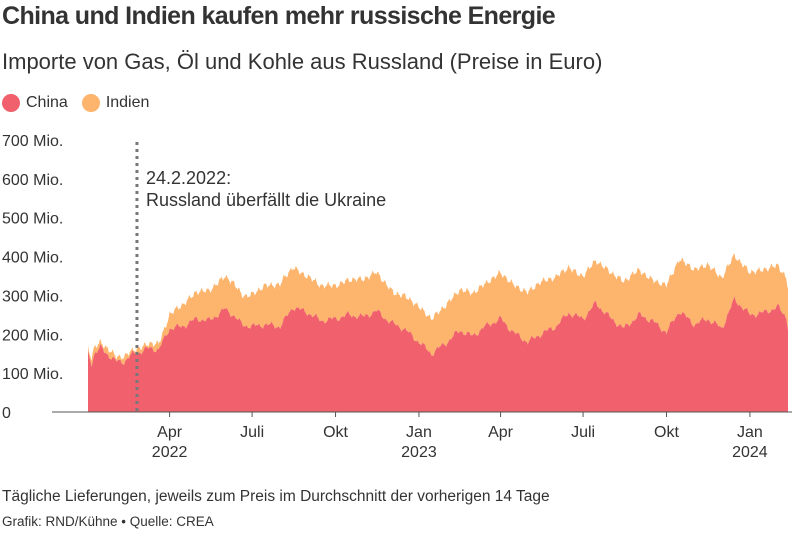 The image size is (800, 533). I want to click on y-tick-label: 300 Mio., so click(32, 296).